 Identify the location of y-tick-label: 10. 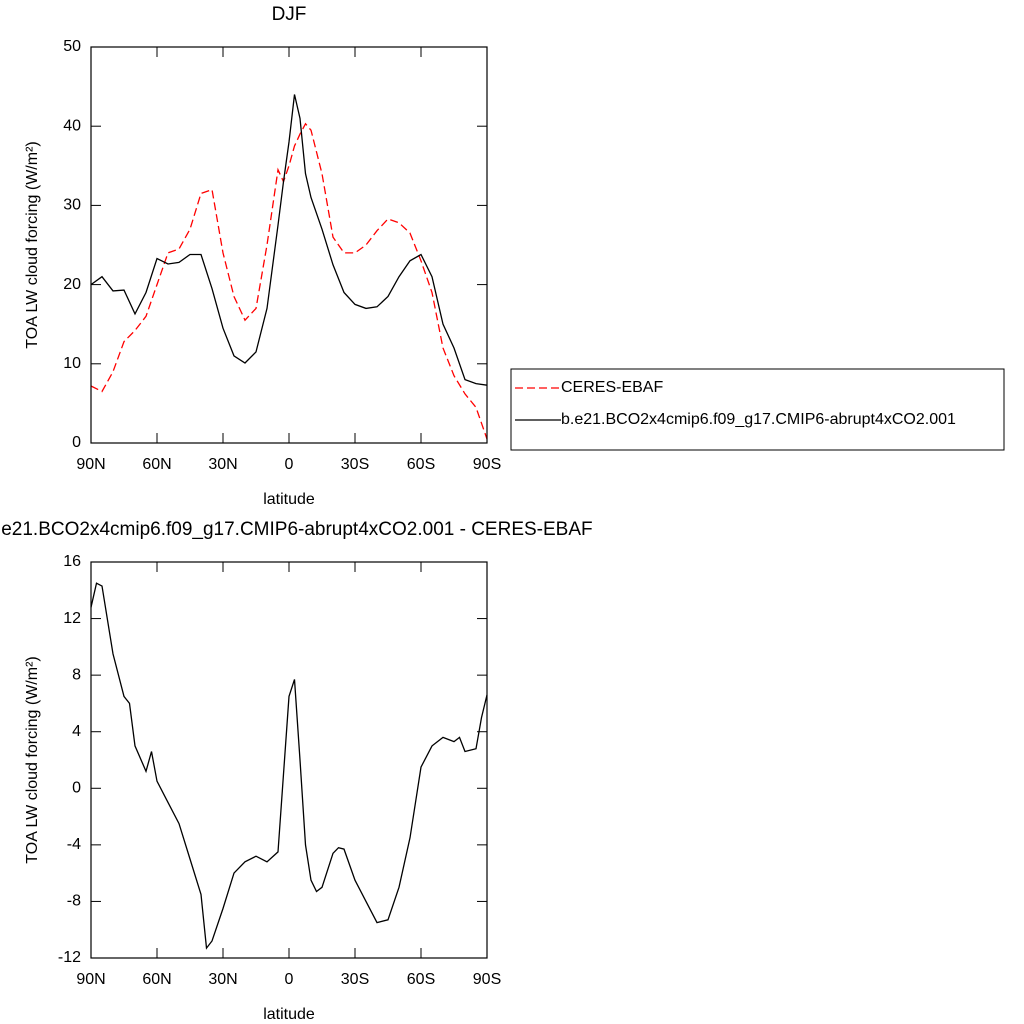
(72, 363).